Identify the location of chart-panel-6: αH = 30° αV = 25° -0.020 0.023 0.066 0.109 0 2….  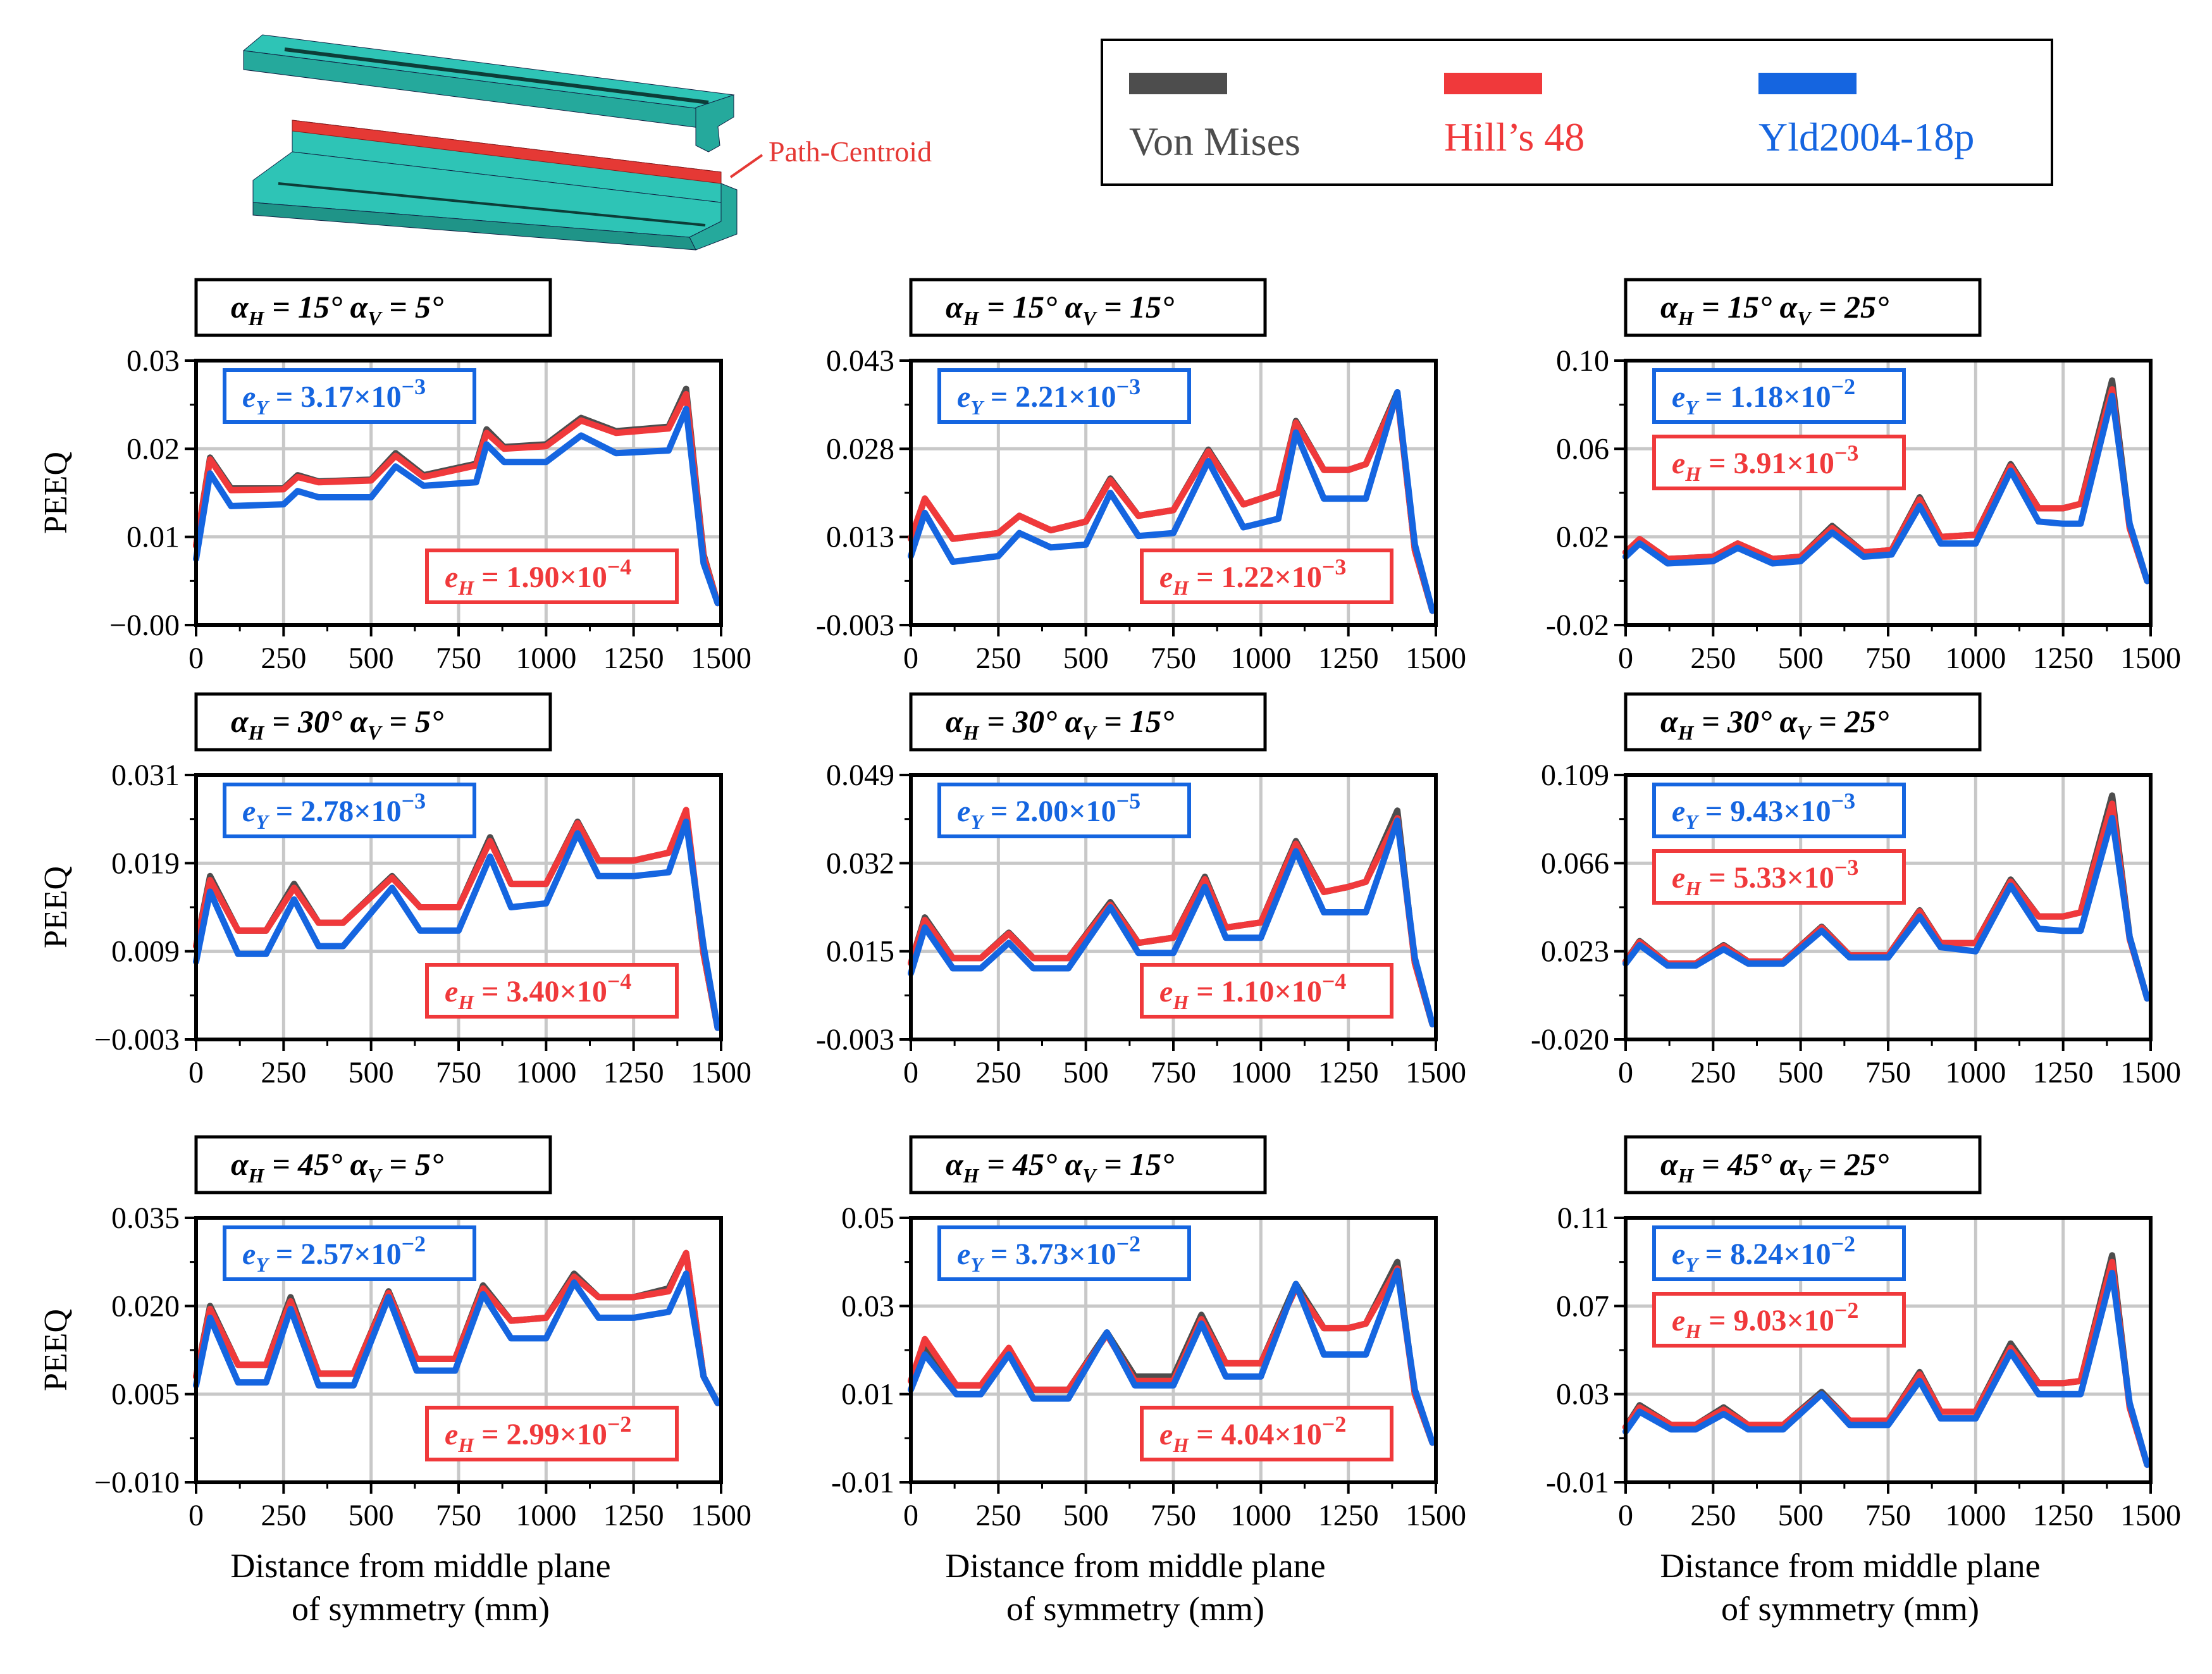
(1856, 890).